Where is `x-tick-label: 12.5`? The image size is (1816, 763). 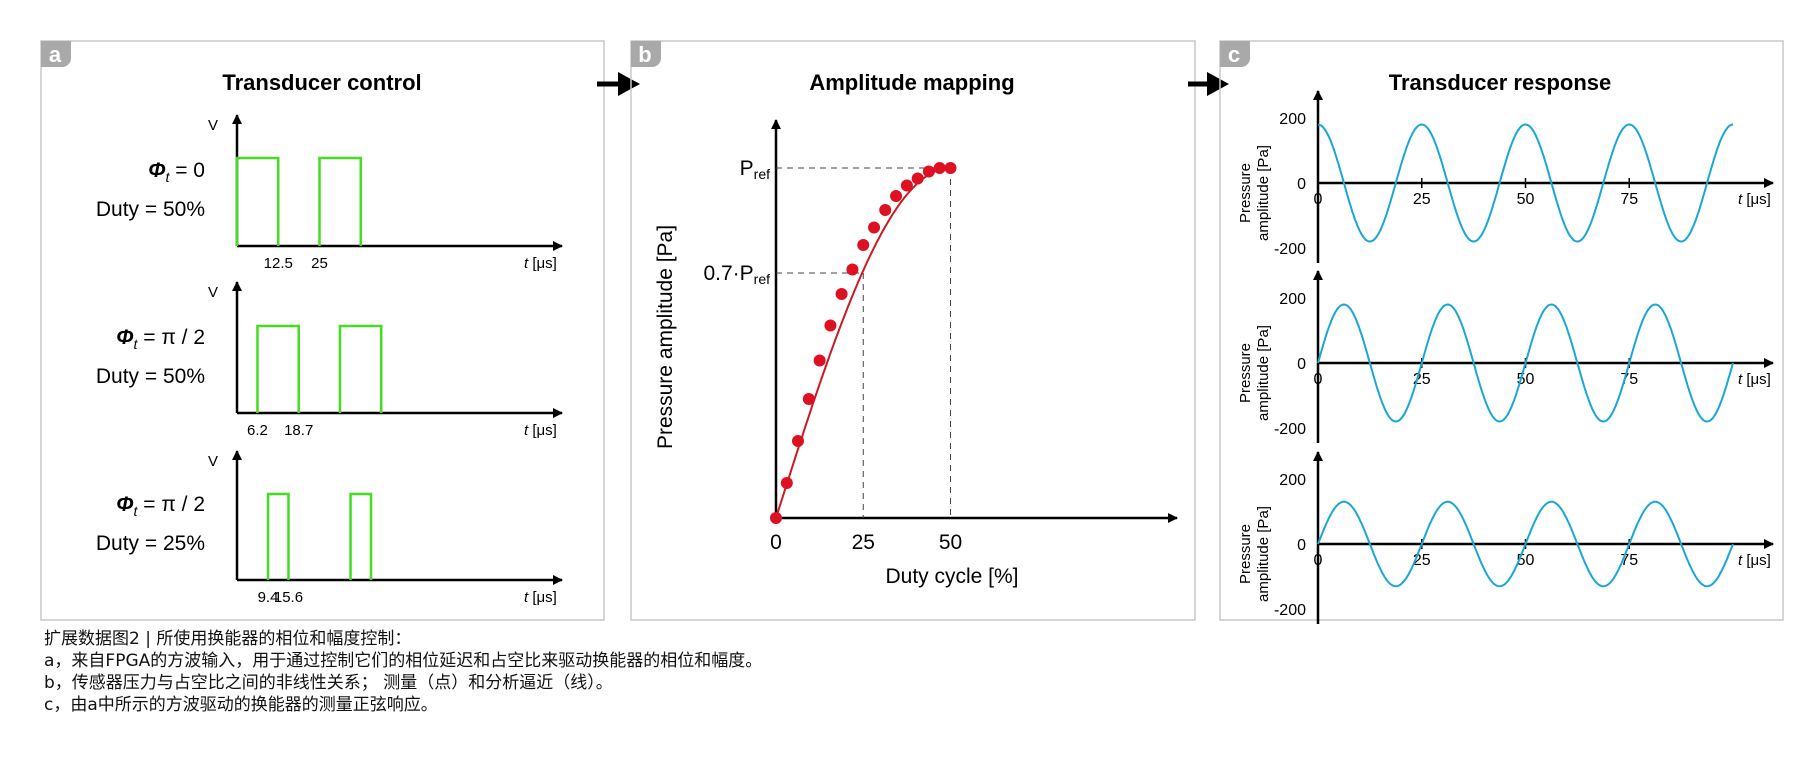
x-tick-label: 12.5 is located at coordinates (278, 263).